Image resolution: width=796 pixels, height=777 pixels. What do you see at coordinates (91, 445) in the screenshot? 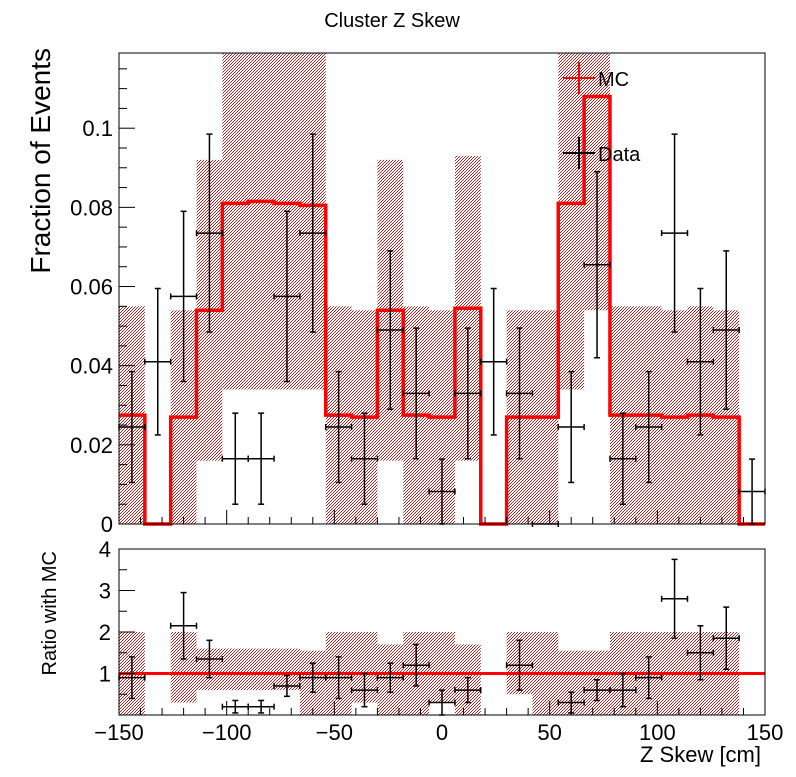
I see `main-y-tick-label: 0.02` at bounding box center [91, 445].